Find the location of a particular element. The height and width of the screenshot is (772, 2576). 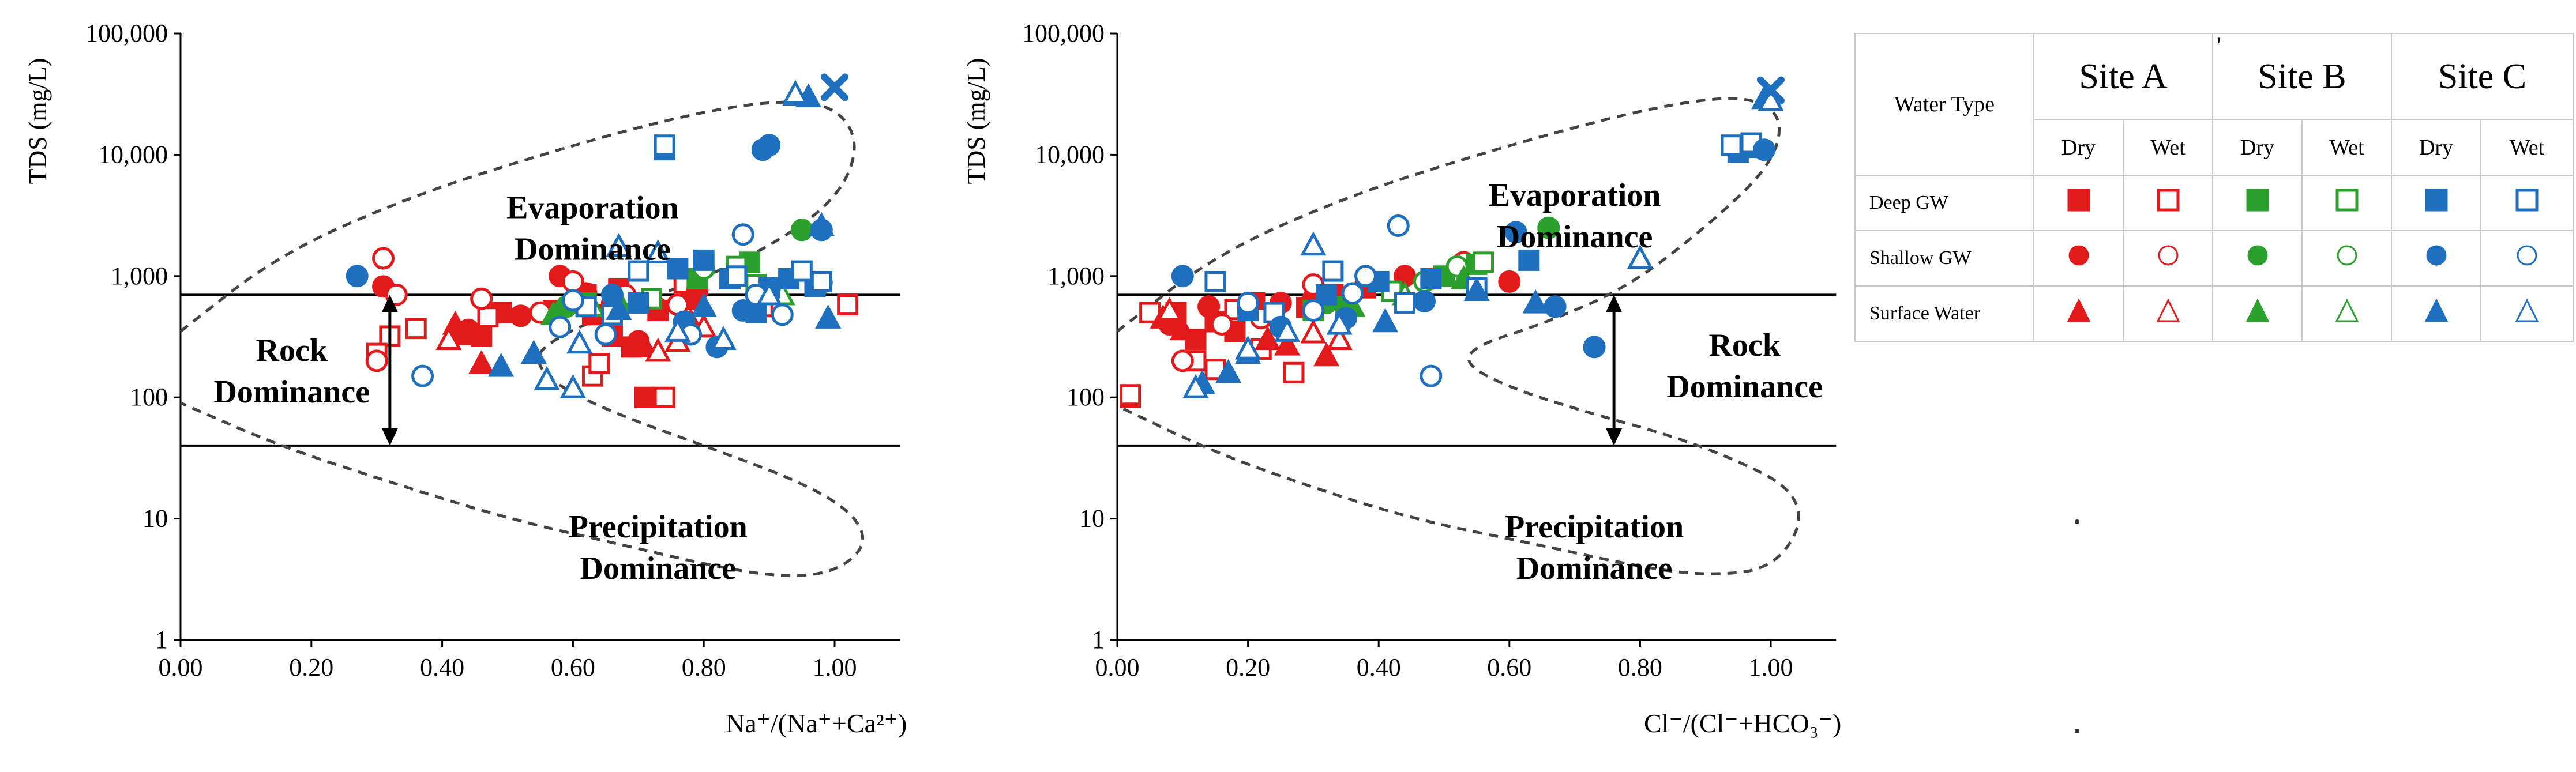

legend-a-wet: Wet is located at coordinates (2168, 147).